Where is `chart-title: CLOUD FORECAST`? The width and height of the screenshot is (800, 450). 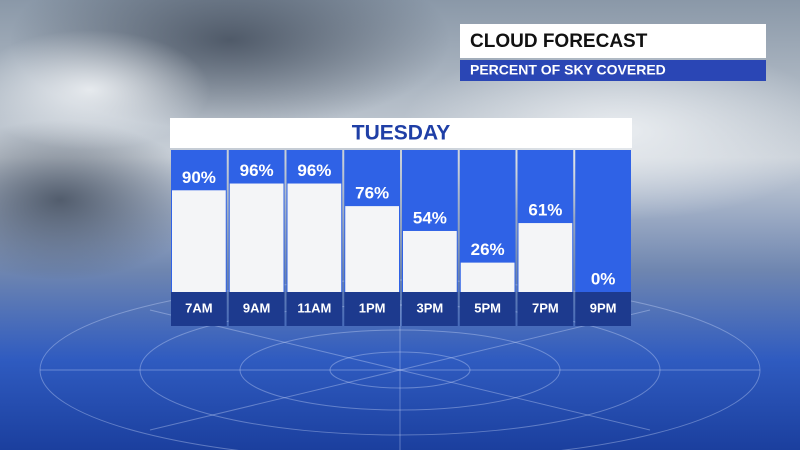
chart-title: CLOUD FORECAST is located at coordinates (559, 41).